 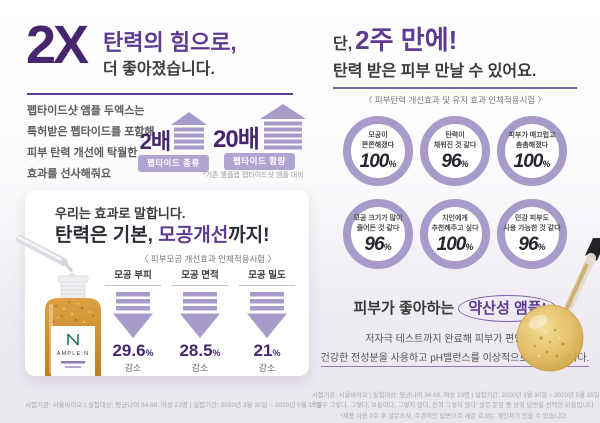 What do you see at coordinates (455, 145) in the screenshot?
I see `circle-label: 채워진 것 같다` at bounding box center [455, 145].